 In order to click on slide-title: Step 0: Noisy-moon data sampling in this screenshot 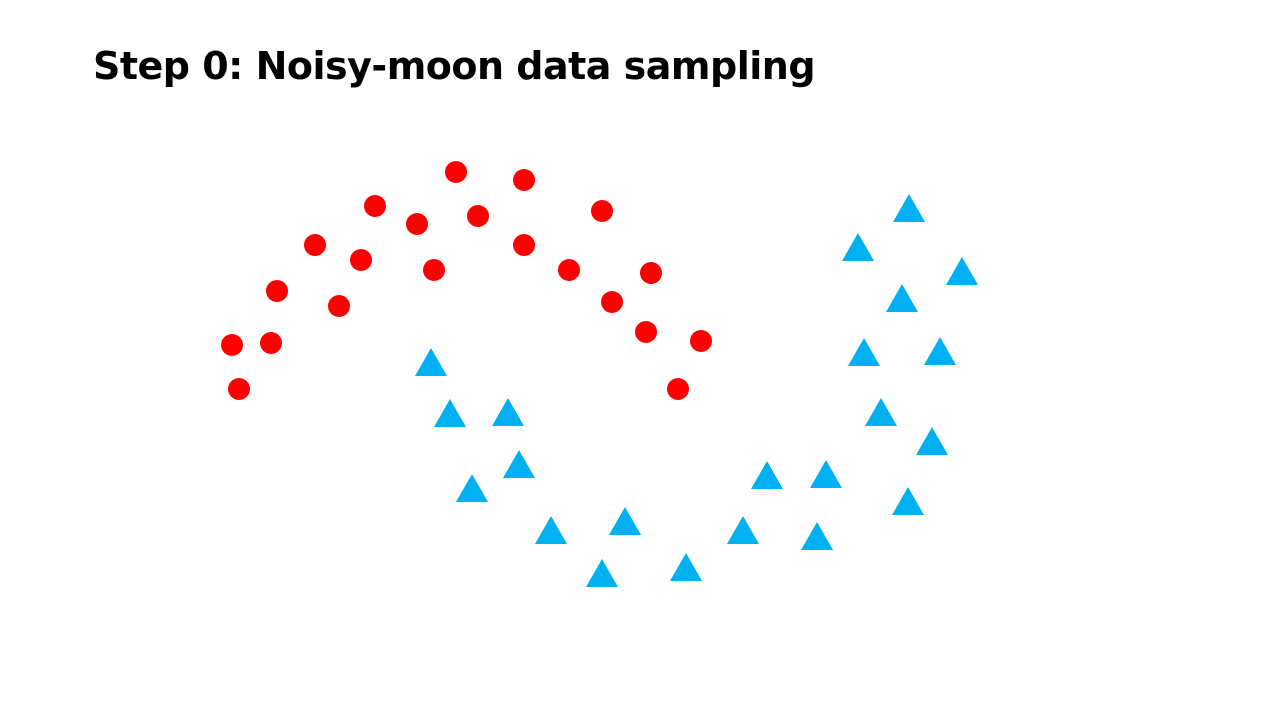, I will do `click(454, 66)`.